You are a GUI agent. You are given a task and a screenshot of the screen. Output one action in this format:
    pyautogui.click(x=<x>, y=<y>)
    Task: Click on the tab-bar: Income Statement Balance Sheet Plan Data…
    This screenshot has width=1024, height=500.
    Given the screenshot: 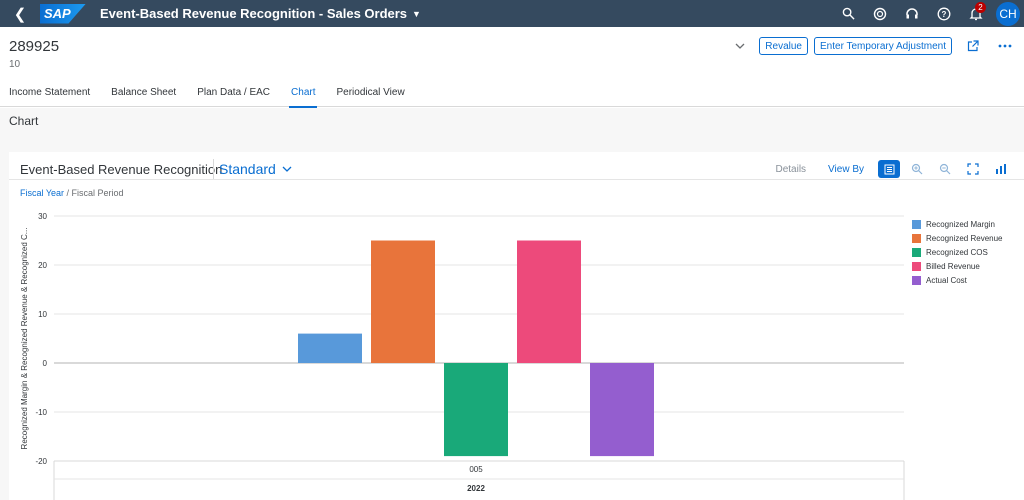 What is the action you would take?
    pyautogui.click(x=512, y=96)
    